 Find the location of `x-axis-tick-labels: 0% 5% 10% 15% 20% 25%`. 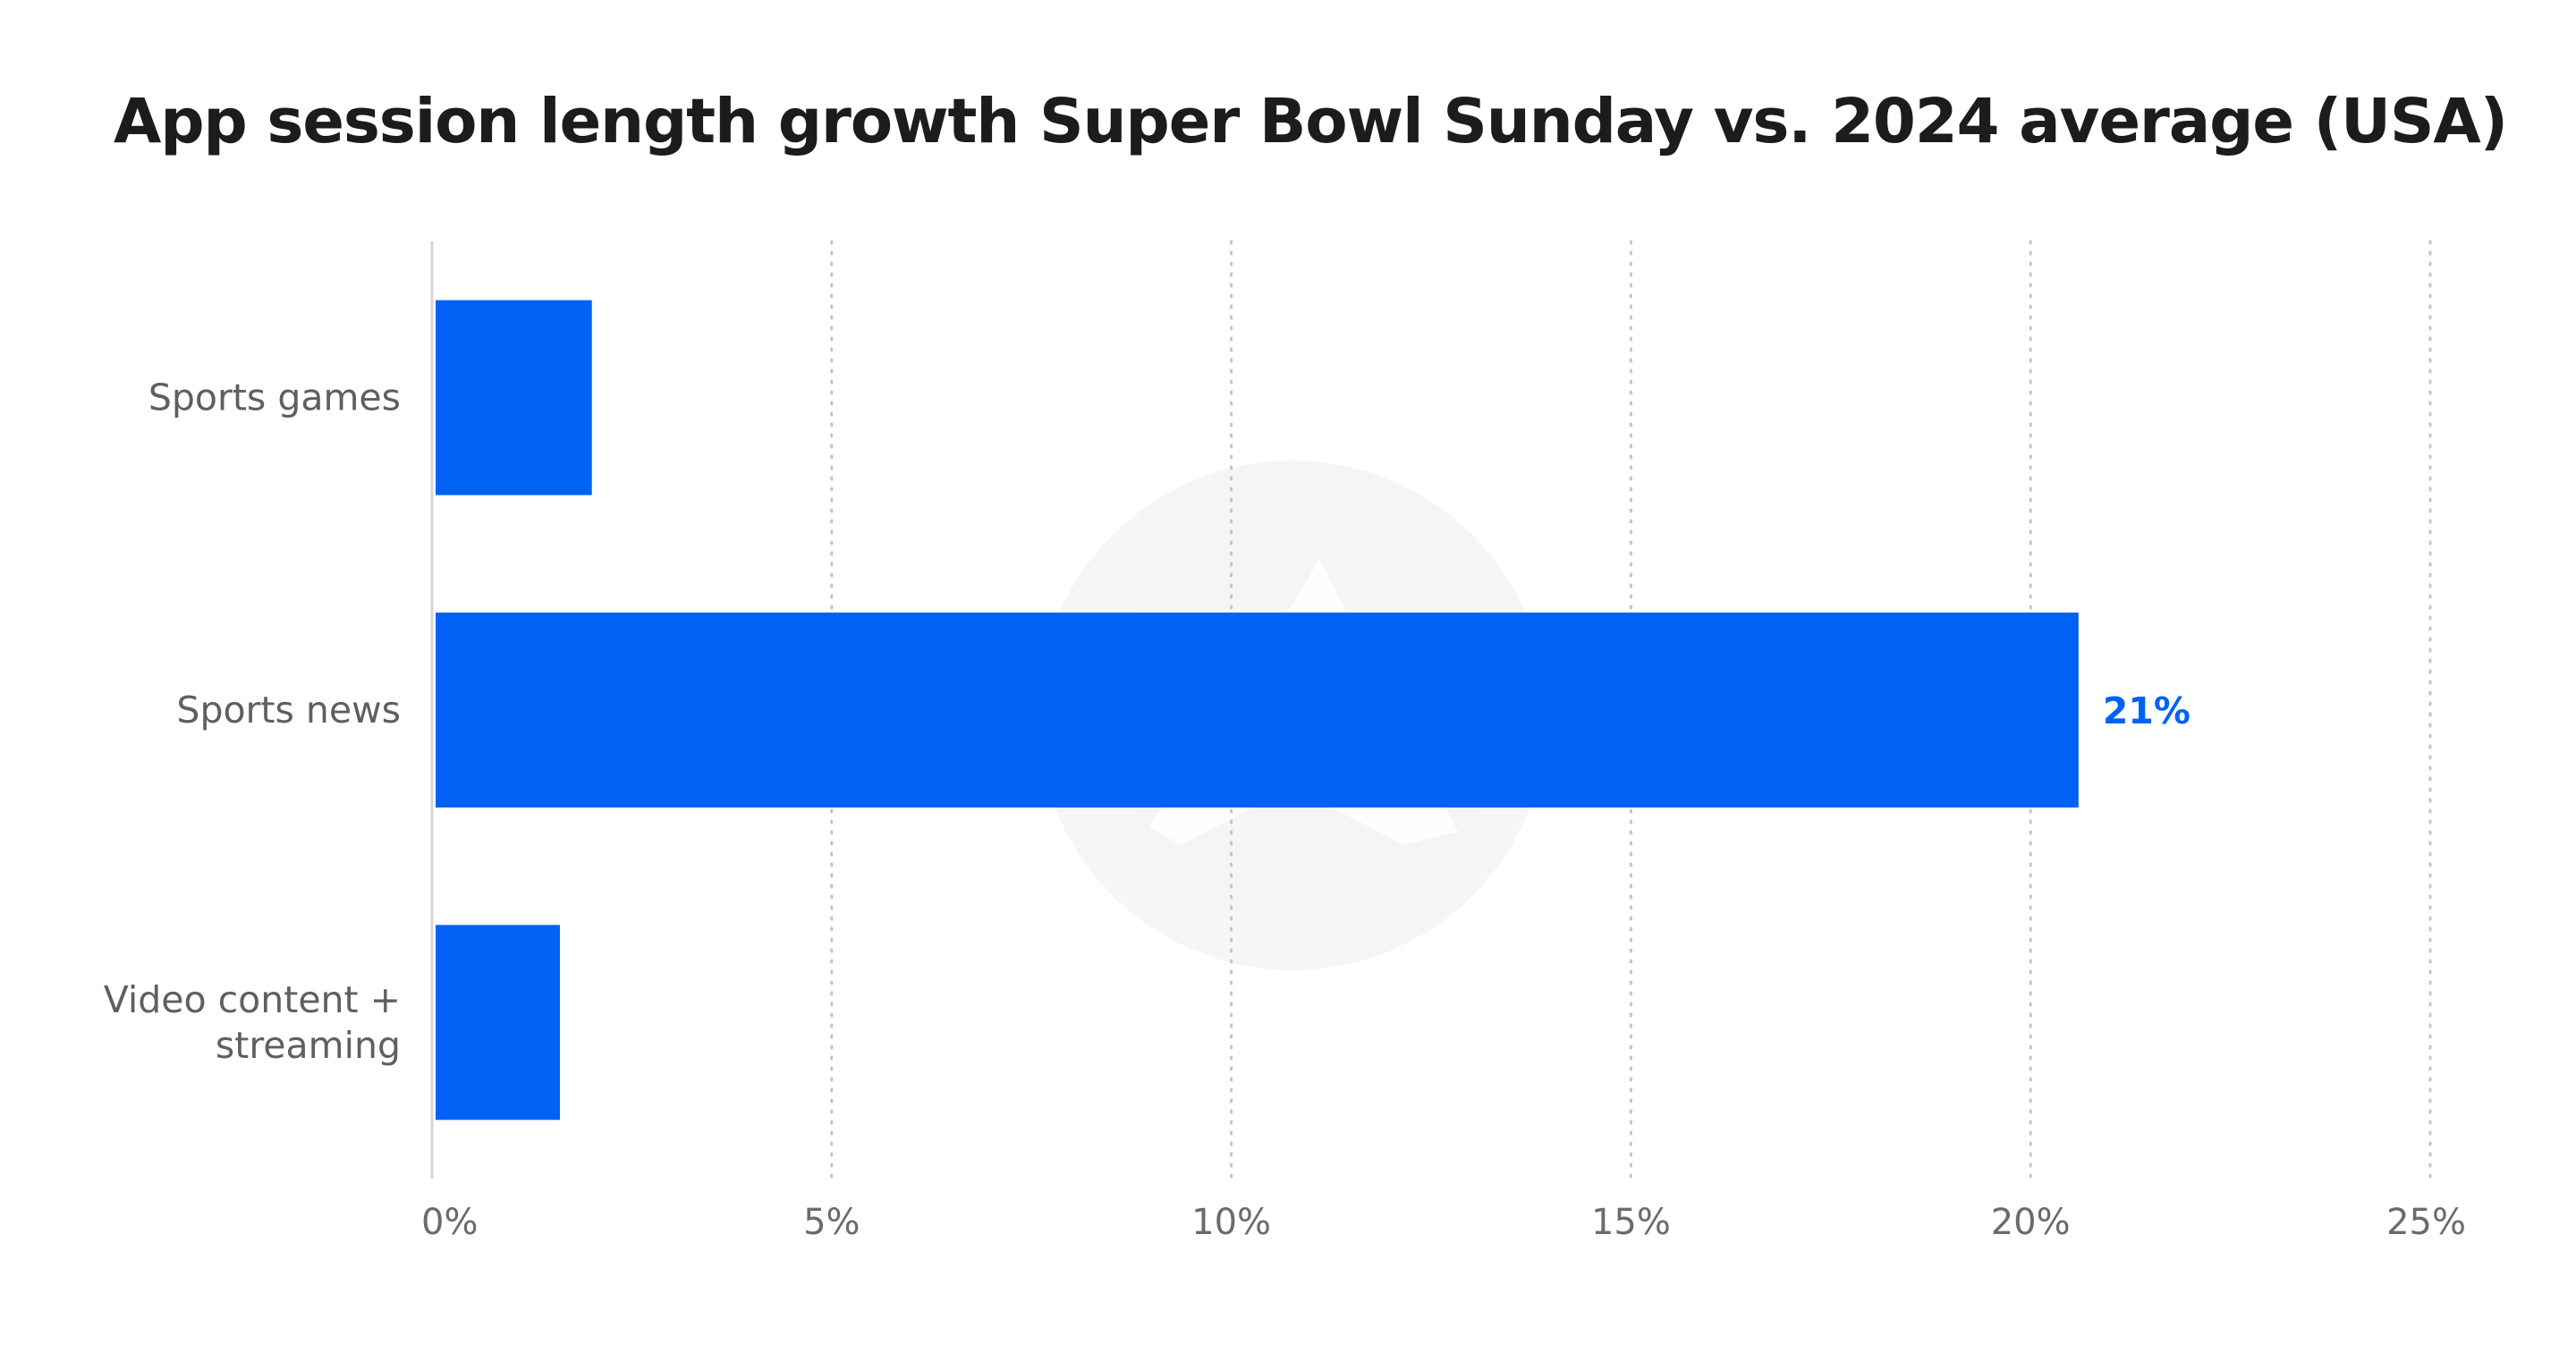

x-axis-tick-labels: 0% 5% 10% 15% 20% 25% is located at coordinates (1443, 1222).